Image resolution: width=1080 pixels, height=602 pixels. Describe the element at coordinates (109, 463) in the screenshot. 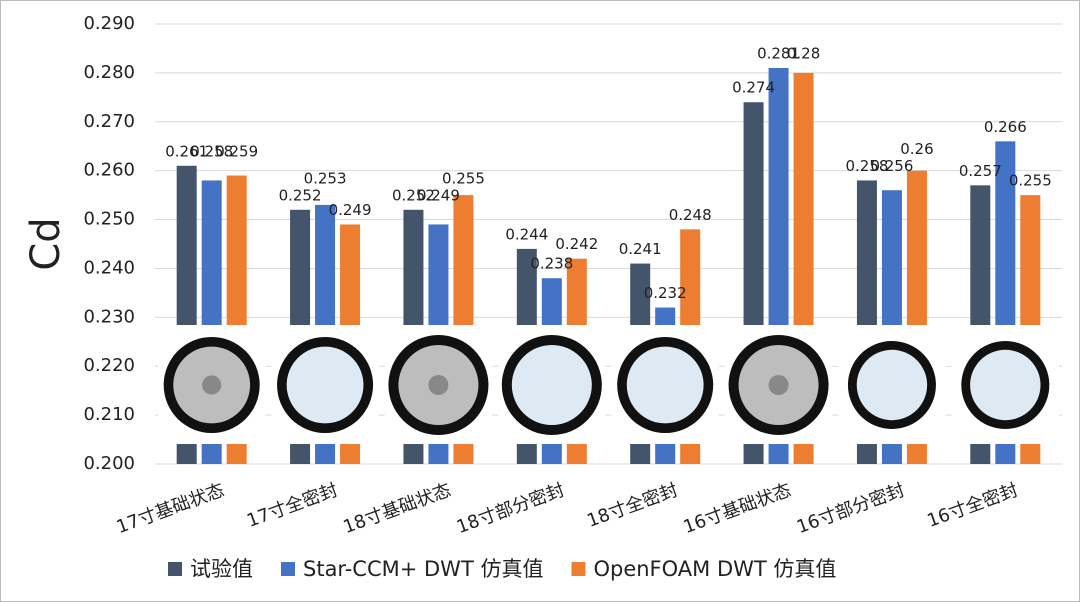

I see `y-tick-label: 0.200` at that location.